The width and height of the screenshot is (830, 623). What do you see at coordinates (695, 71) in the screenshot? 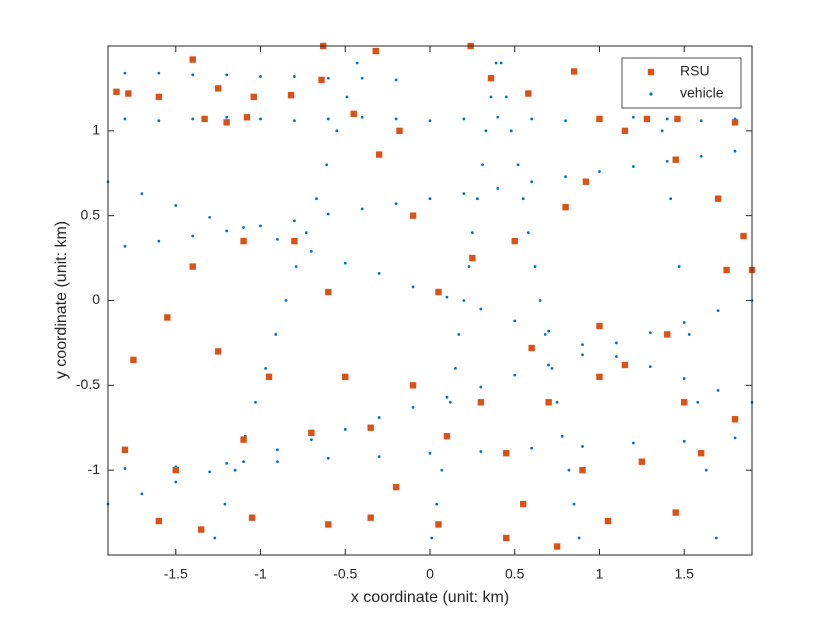
I see `legend-label: RSU` at bounding box center [695, 71].